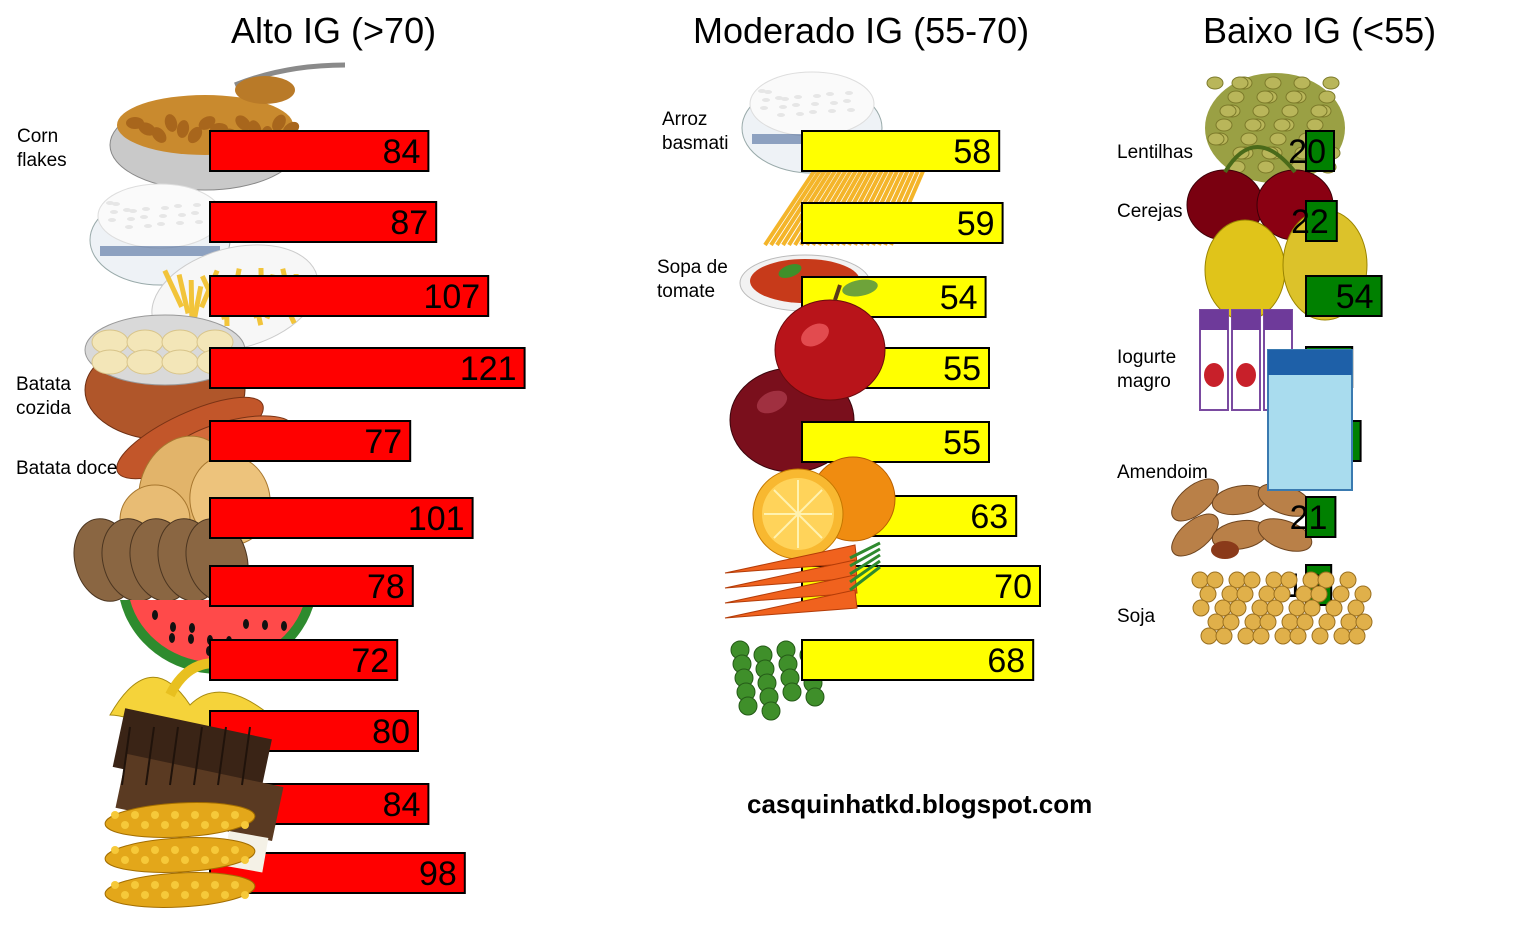  Describe the element at coordinates (1282, 608) in the screenshot. I see `soybeans-icon` at that location.